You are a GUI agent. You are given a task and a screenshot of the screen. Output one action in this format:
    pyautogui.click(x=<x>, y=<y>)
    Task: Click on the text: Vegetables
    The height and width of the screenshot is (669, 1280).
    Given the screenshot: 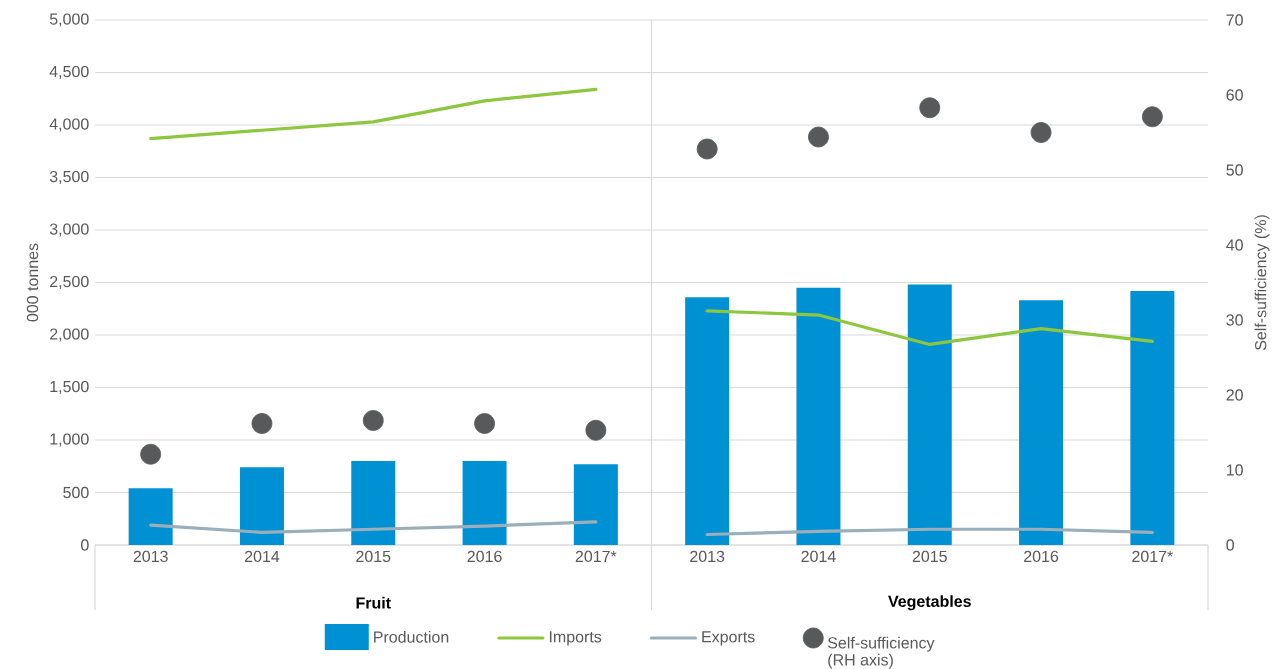 What is the action you would take?
    pyautogui.click(x=929, y=603)
    